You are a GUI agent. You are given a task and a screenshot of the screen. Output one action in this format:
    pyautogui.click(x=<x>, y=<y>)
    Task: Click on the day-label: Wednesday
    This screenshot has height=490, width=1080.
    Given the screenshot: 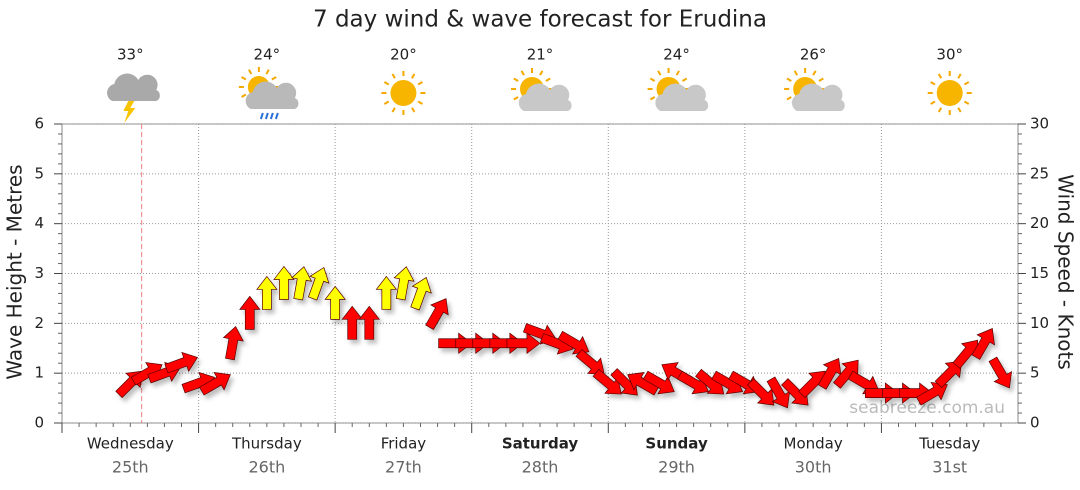 What is the action you would take?
    pyautogui.click(x=130, y=444)
    